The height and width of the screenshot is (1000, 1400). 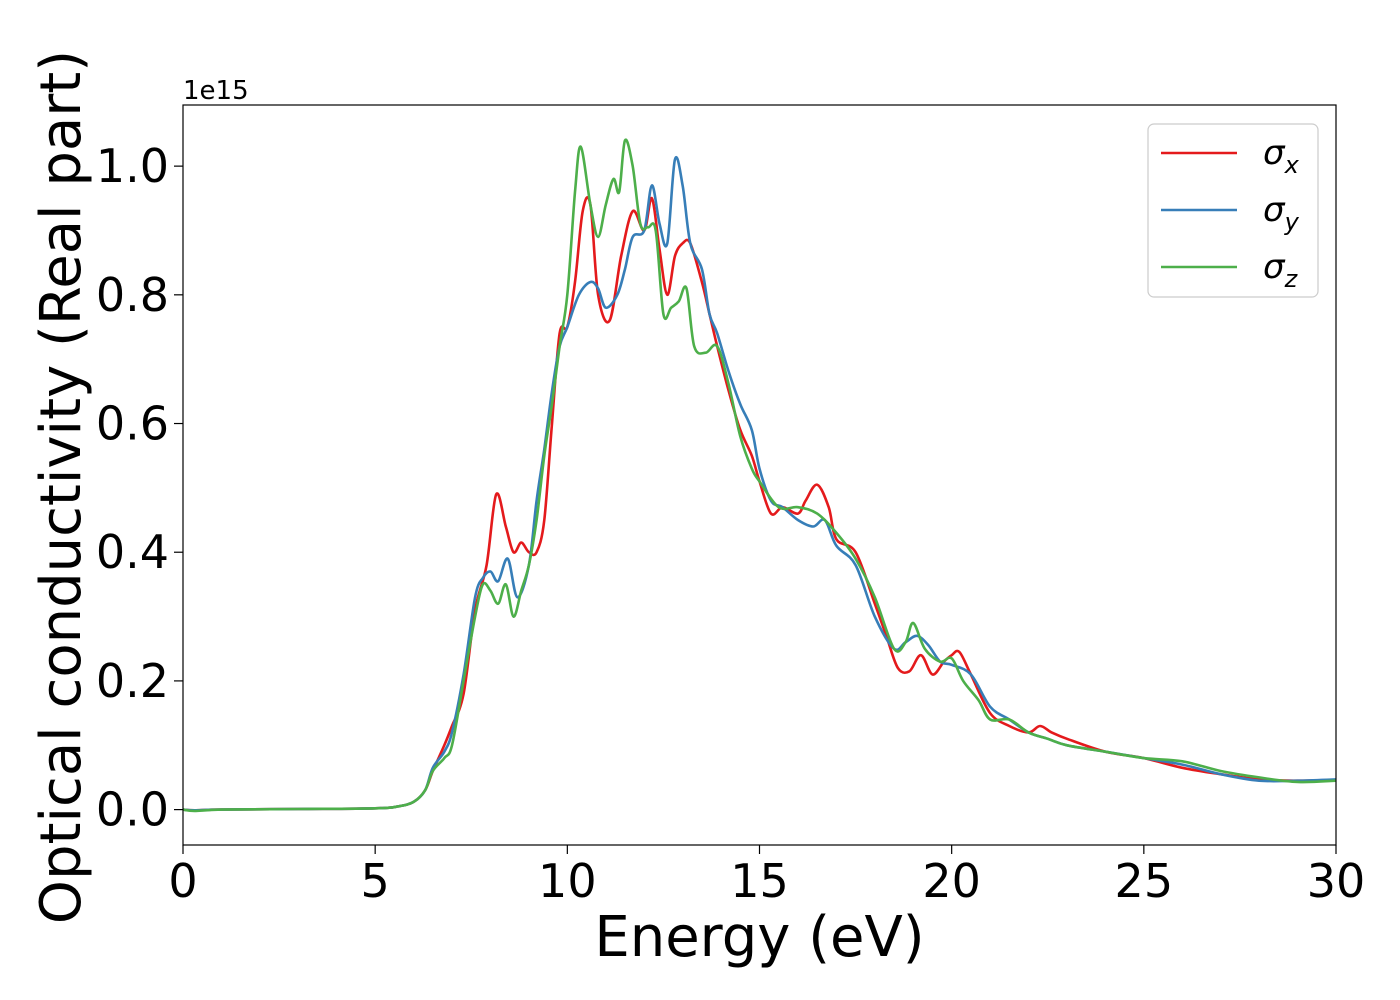 What do you see at coordinates (1281, 213) in the screenshot?
I see `legend-label-y: σy` at bounding box center [1281, 213].